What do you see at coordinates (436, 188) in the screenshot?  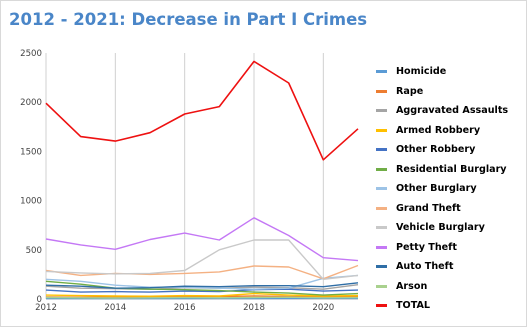 I see `legend-label: Other Burglary` at bounding box center [436, 188].